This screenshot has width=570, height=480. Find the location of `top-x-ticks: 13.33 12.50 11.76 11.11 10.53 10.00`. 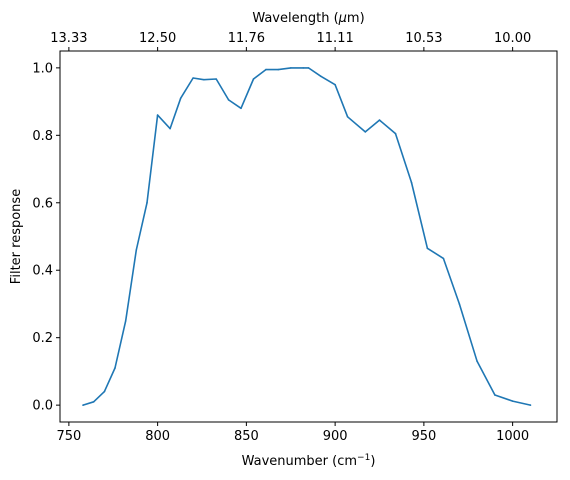

top-x-ticks: 13.33 12.50 11.76 11.11 10.53 10.00 is located at coordinates (290, 41).